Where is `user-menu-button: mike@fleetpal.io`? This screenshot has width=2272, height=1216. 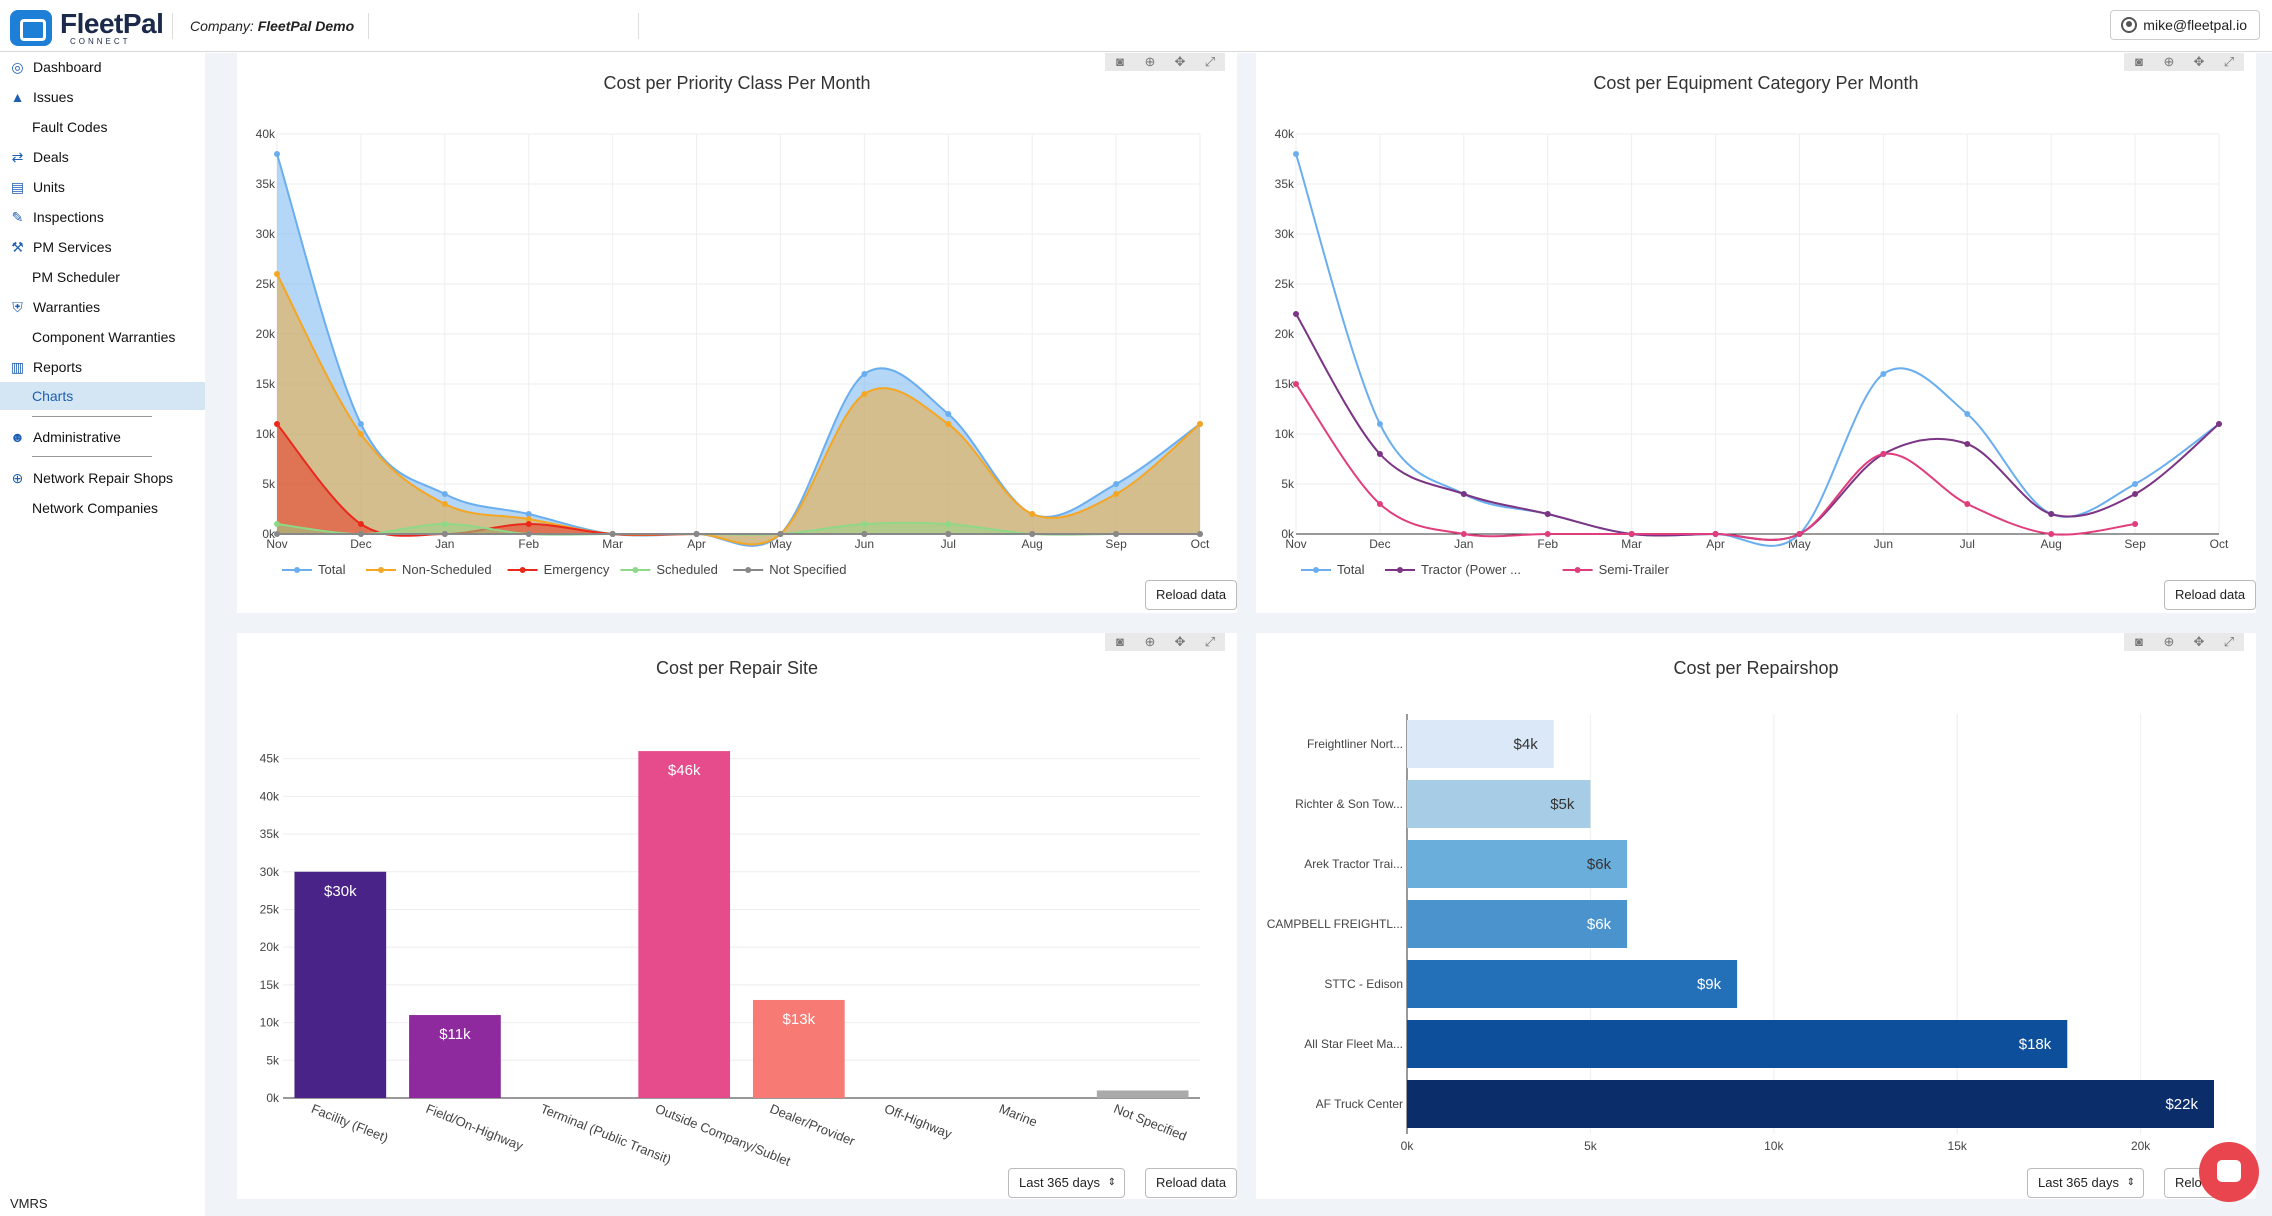
user-menu-button: mike@fleetpal.io is located at coordinates (2185, 25).